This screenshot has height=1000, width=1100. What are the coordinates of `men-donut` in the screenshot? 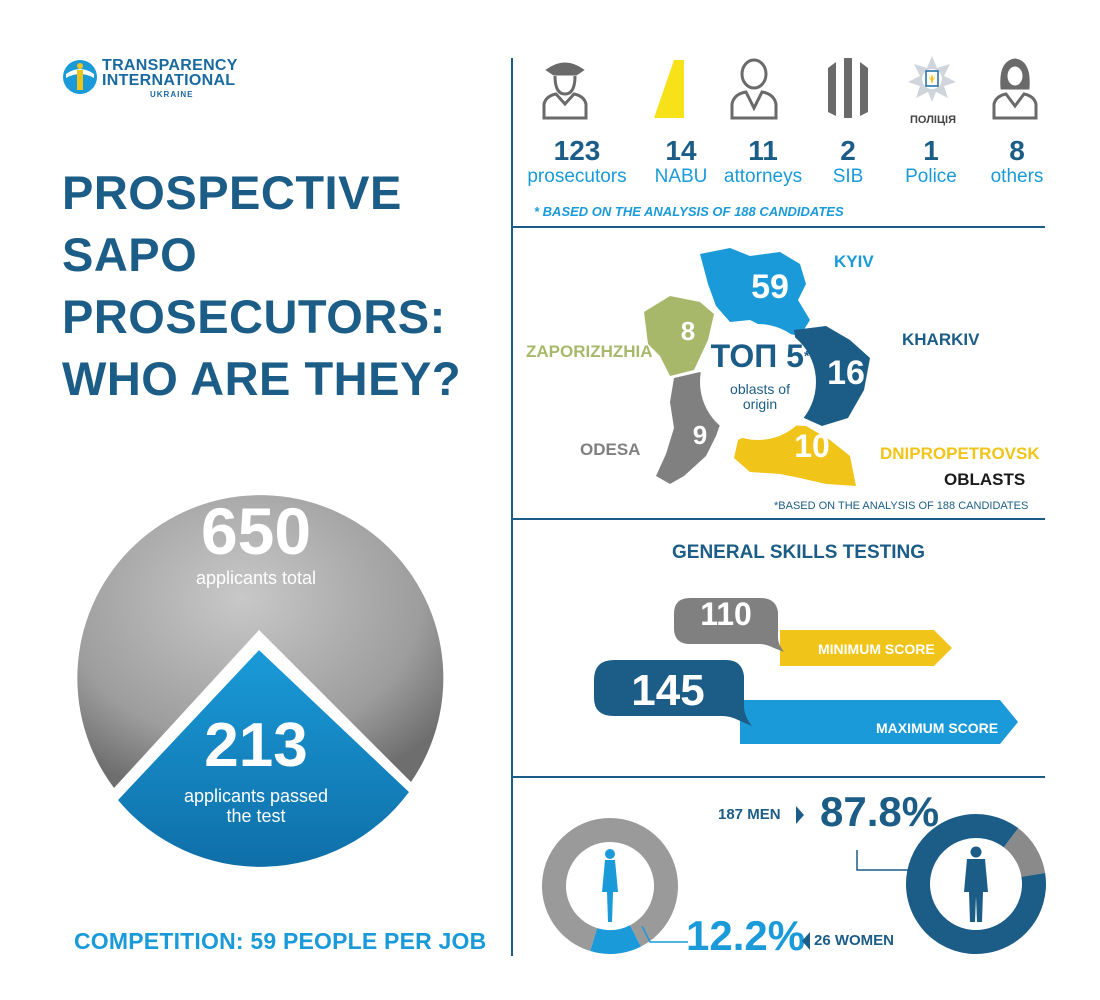 It's located at (976, 884).